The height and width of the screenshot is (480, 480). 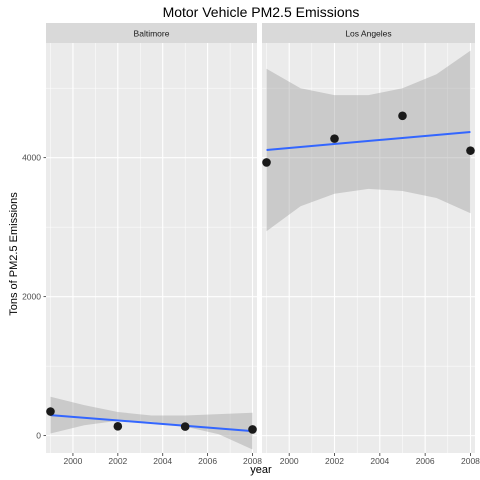 I want to click on confidence-band, so click(x=151, y=423).